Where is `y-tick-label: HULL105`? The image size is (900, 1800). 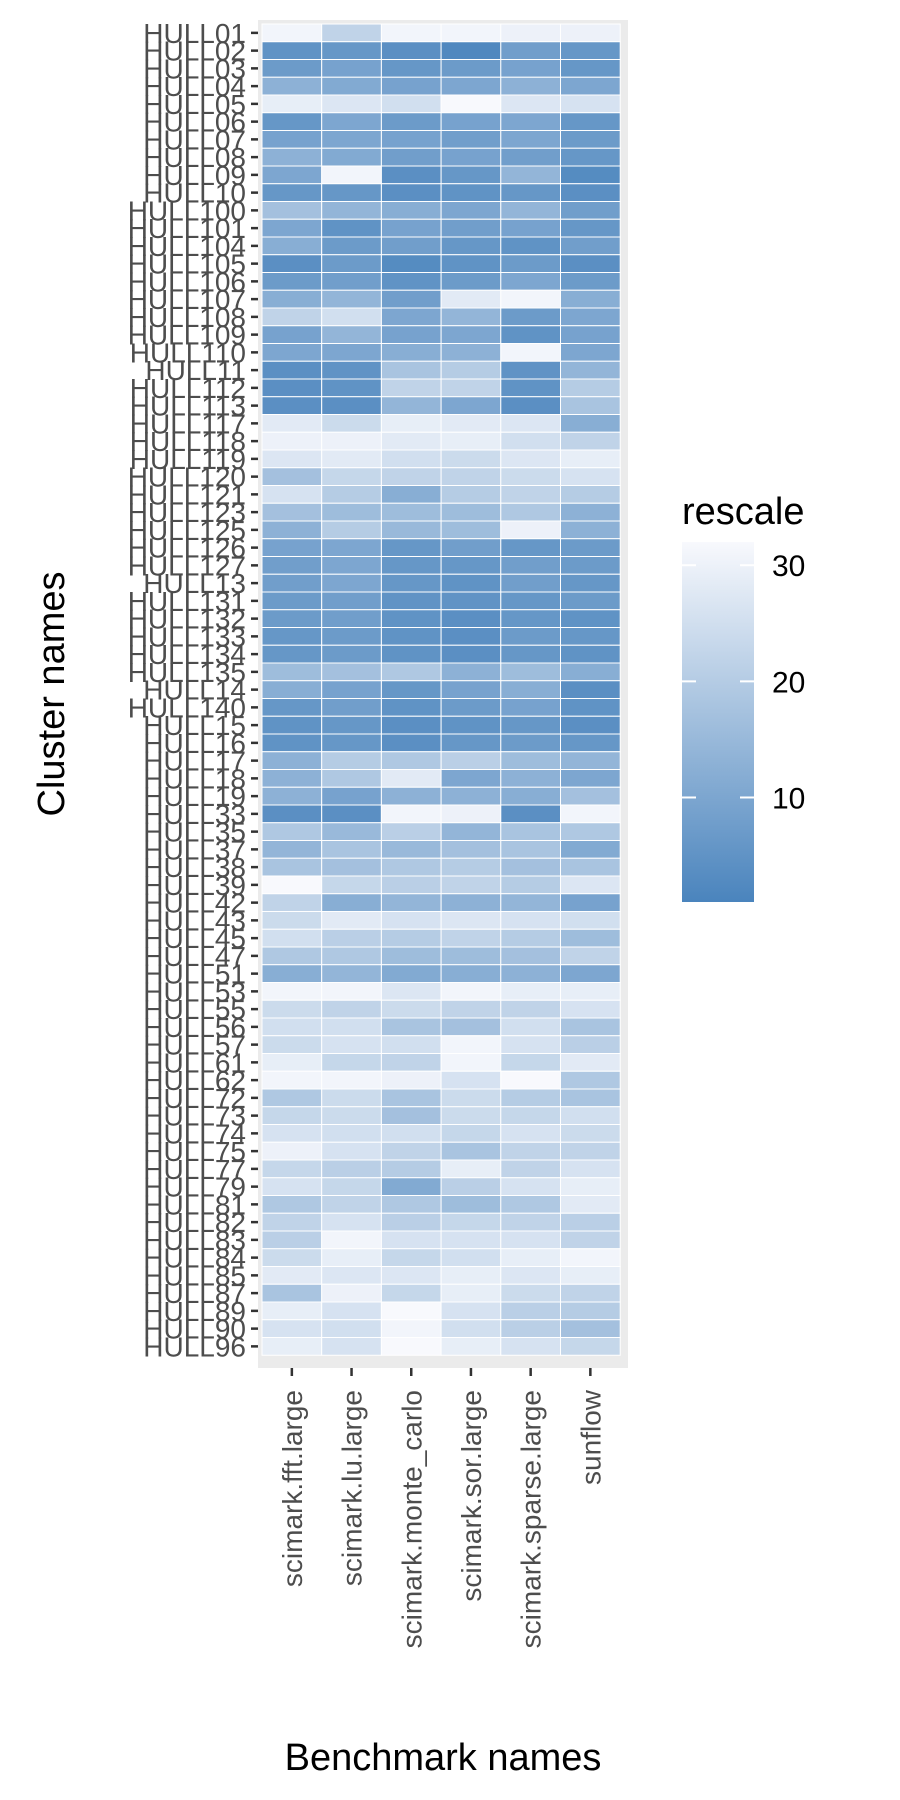
y-tick-label: HULL105 is located at coordinates (187, 264).